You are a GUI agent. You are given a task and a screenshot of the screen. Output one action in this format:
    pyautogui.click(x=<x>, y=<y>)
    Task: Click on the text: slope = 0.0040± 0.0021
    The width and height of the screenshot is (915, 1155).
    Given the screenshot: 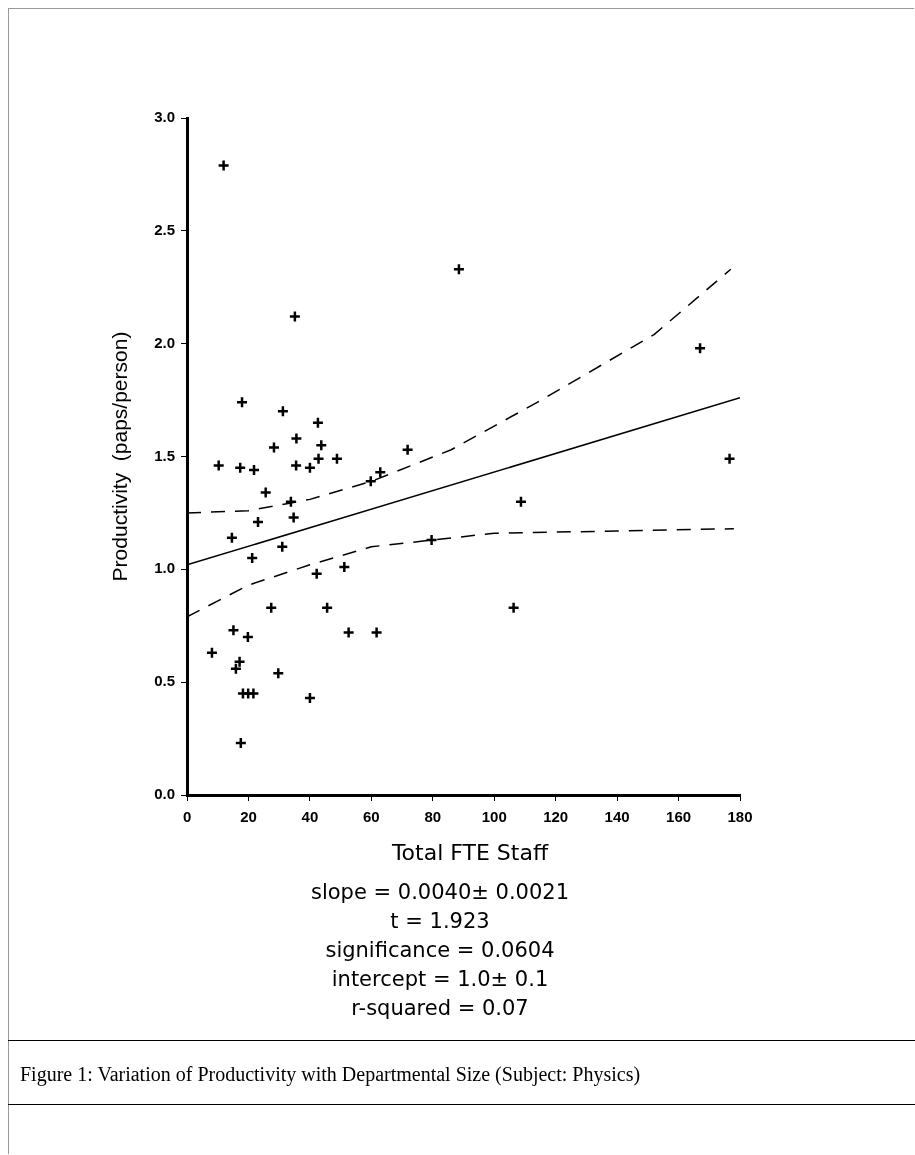 What is the action you would take?
    pyautogui.click(x=440, y=892)
    